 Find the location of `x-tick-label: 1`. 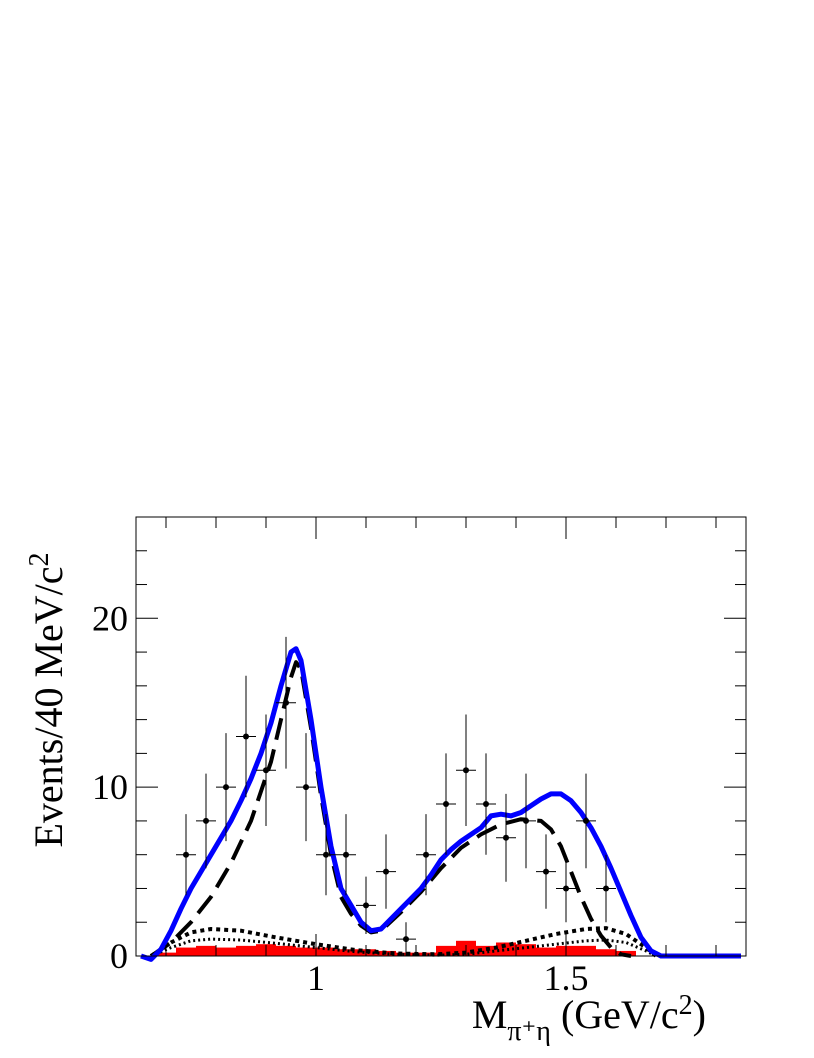

x-tick-label: 1 is located at coordinates (316, 978).